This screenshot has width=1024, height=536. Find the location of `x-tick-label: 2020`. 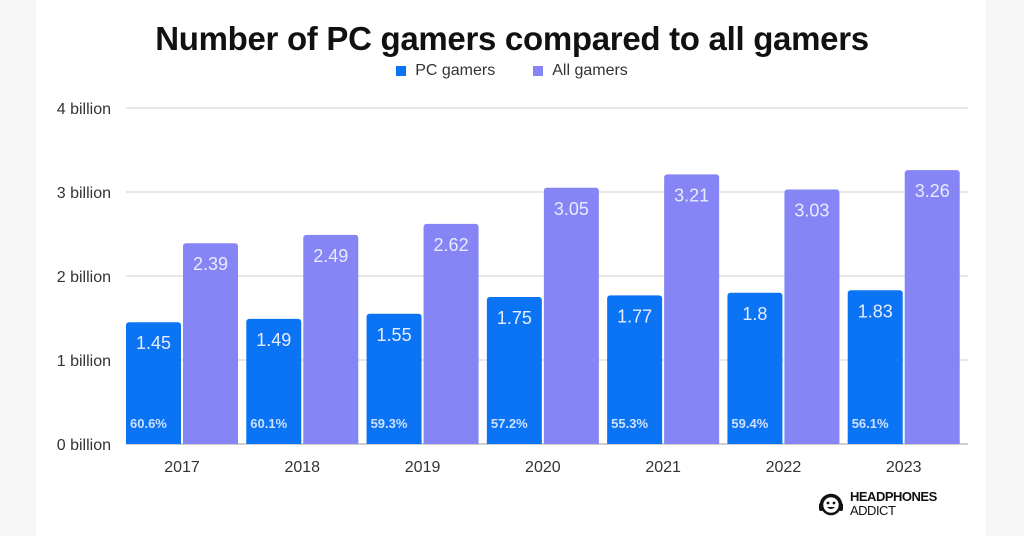

x-tick-label: 2020 is located at coordinates (543, 467).